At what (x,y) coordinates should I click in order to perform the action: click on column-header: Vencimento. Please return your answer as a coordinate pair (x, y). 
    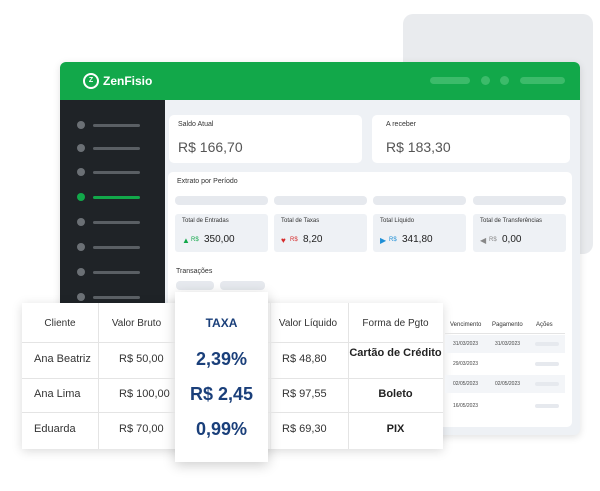
    Looking at the image, I should click on (466, 325).